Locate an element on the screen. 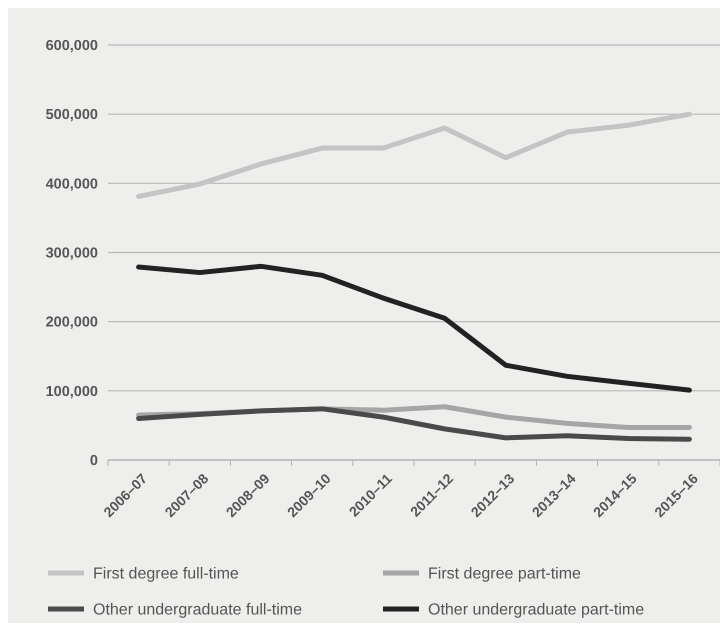  y-tick-label: 500,000 is located at coordinates (72, 115).